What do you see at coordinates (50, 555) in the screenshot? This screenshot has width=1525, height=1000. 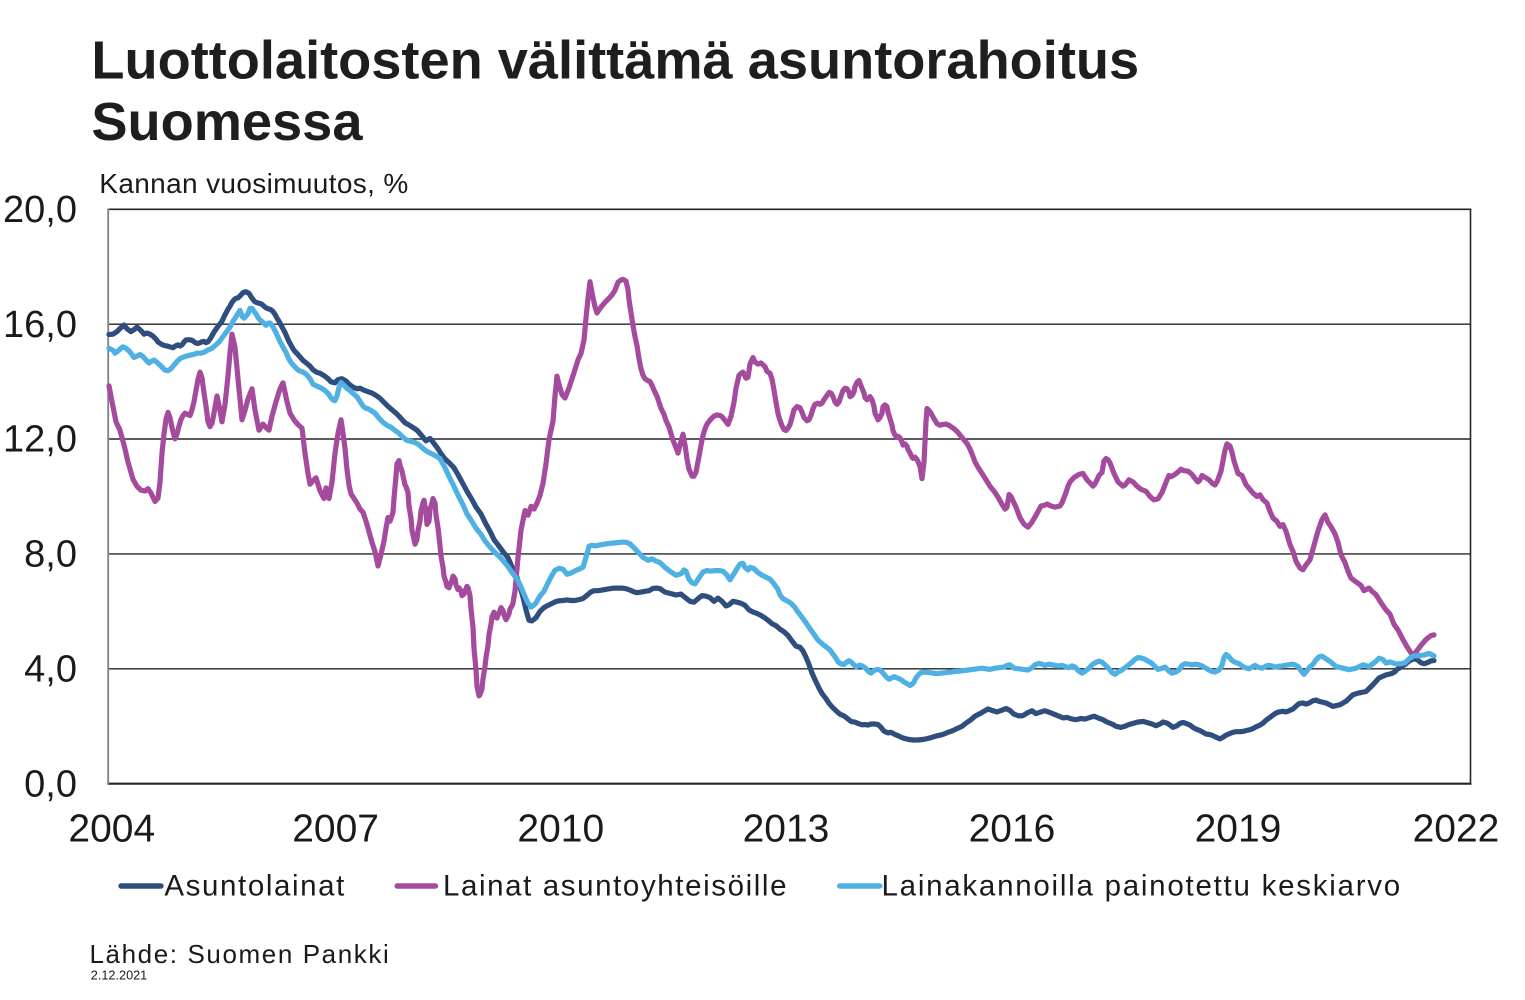 I see `svg-text: 8,0` at bounding box center [50, 555].